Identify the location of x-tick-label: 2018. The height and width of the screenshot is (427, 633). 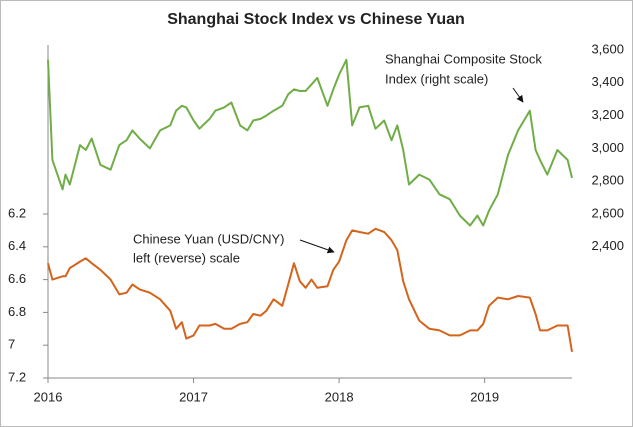
(339, 396).